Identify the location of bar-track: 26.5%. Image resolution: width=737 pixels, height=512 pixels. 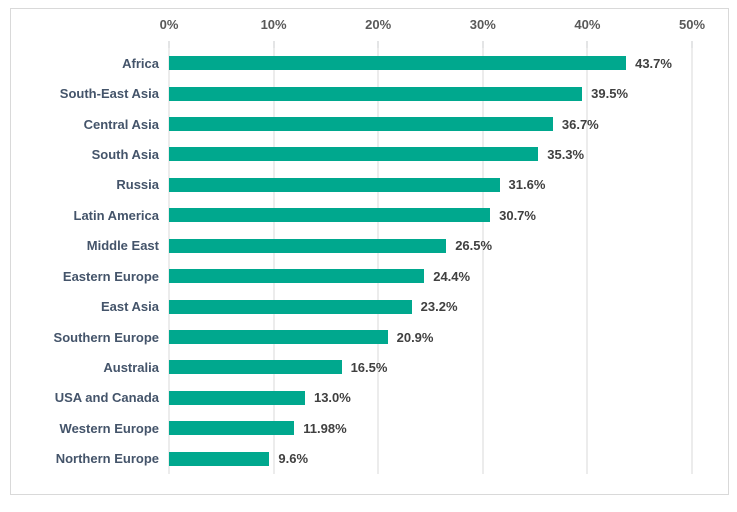
(430, 246).